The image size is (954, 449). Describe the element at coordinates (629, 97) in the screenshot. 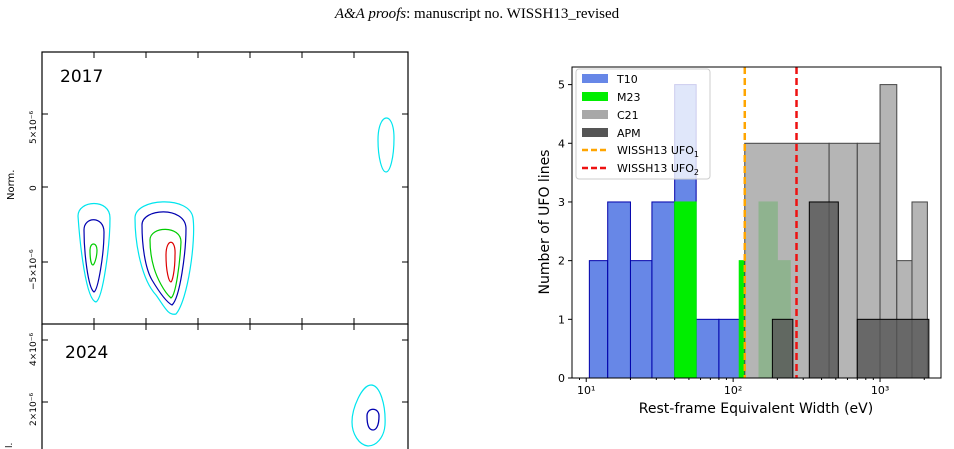

I see `legend-label-m23: M23` at that location.